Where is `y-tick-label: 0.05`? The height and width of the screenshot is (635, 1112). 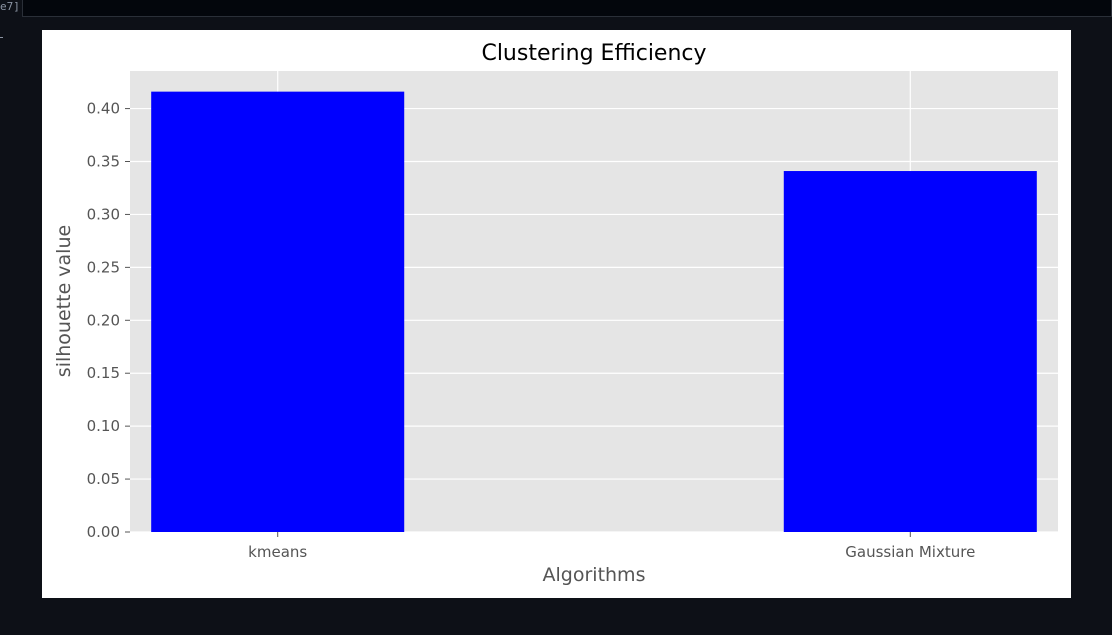 y-tick-label: 0.05 is located at coordinates (103, 479).